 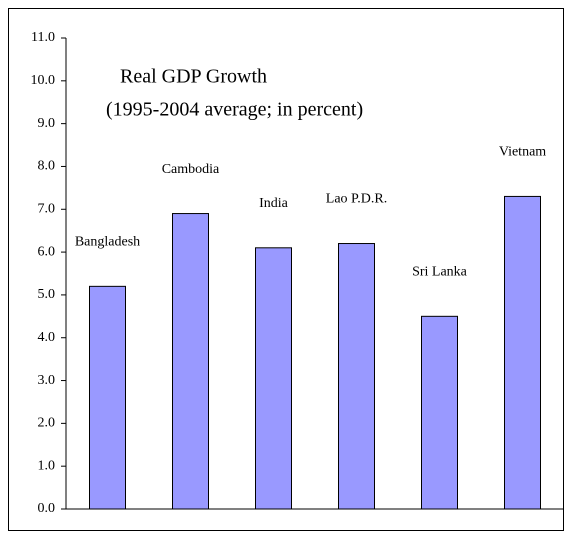 What do you see at coordinates (47, 166) in the screenshot?
I see `y-tick-label: 8.0` at bounding box center [47, 166].